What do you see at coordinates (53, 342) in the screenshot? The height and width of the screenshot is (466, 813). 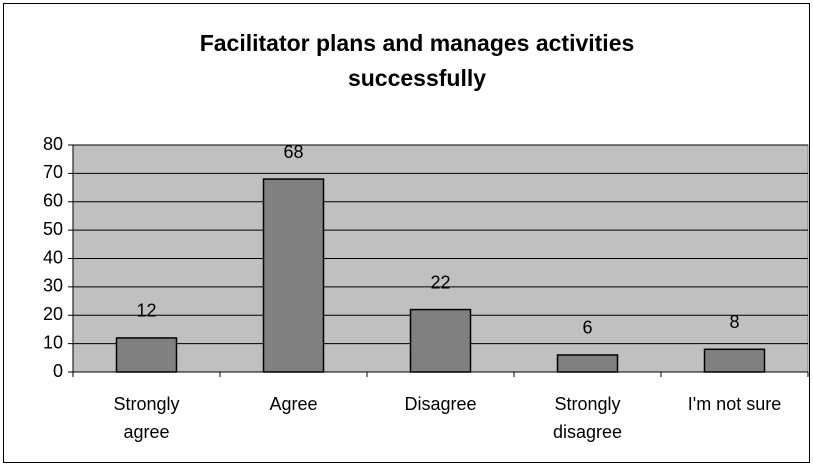 I see `y-tick-label: 10` at bounding box center [53, 342].